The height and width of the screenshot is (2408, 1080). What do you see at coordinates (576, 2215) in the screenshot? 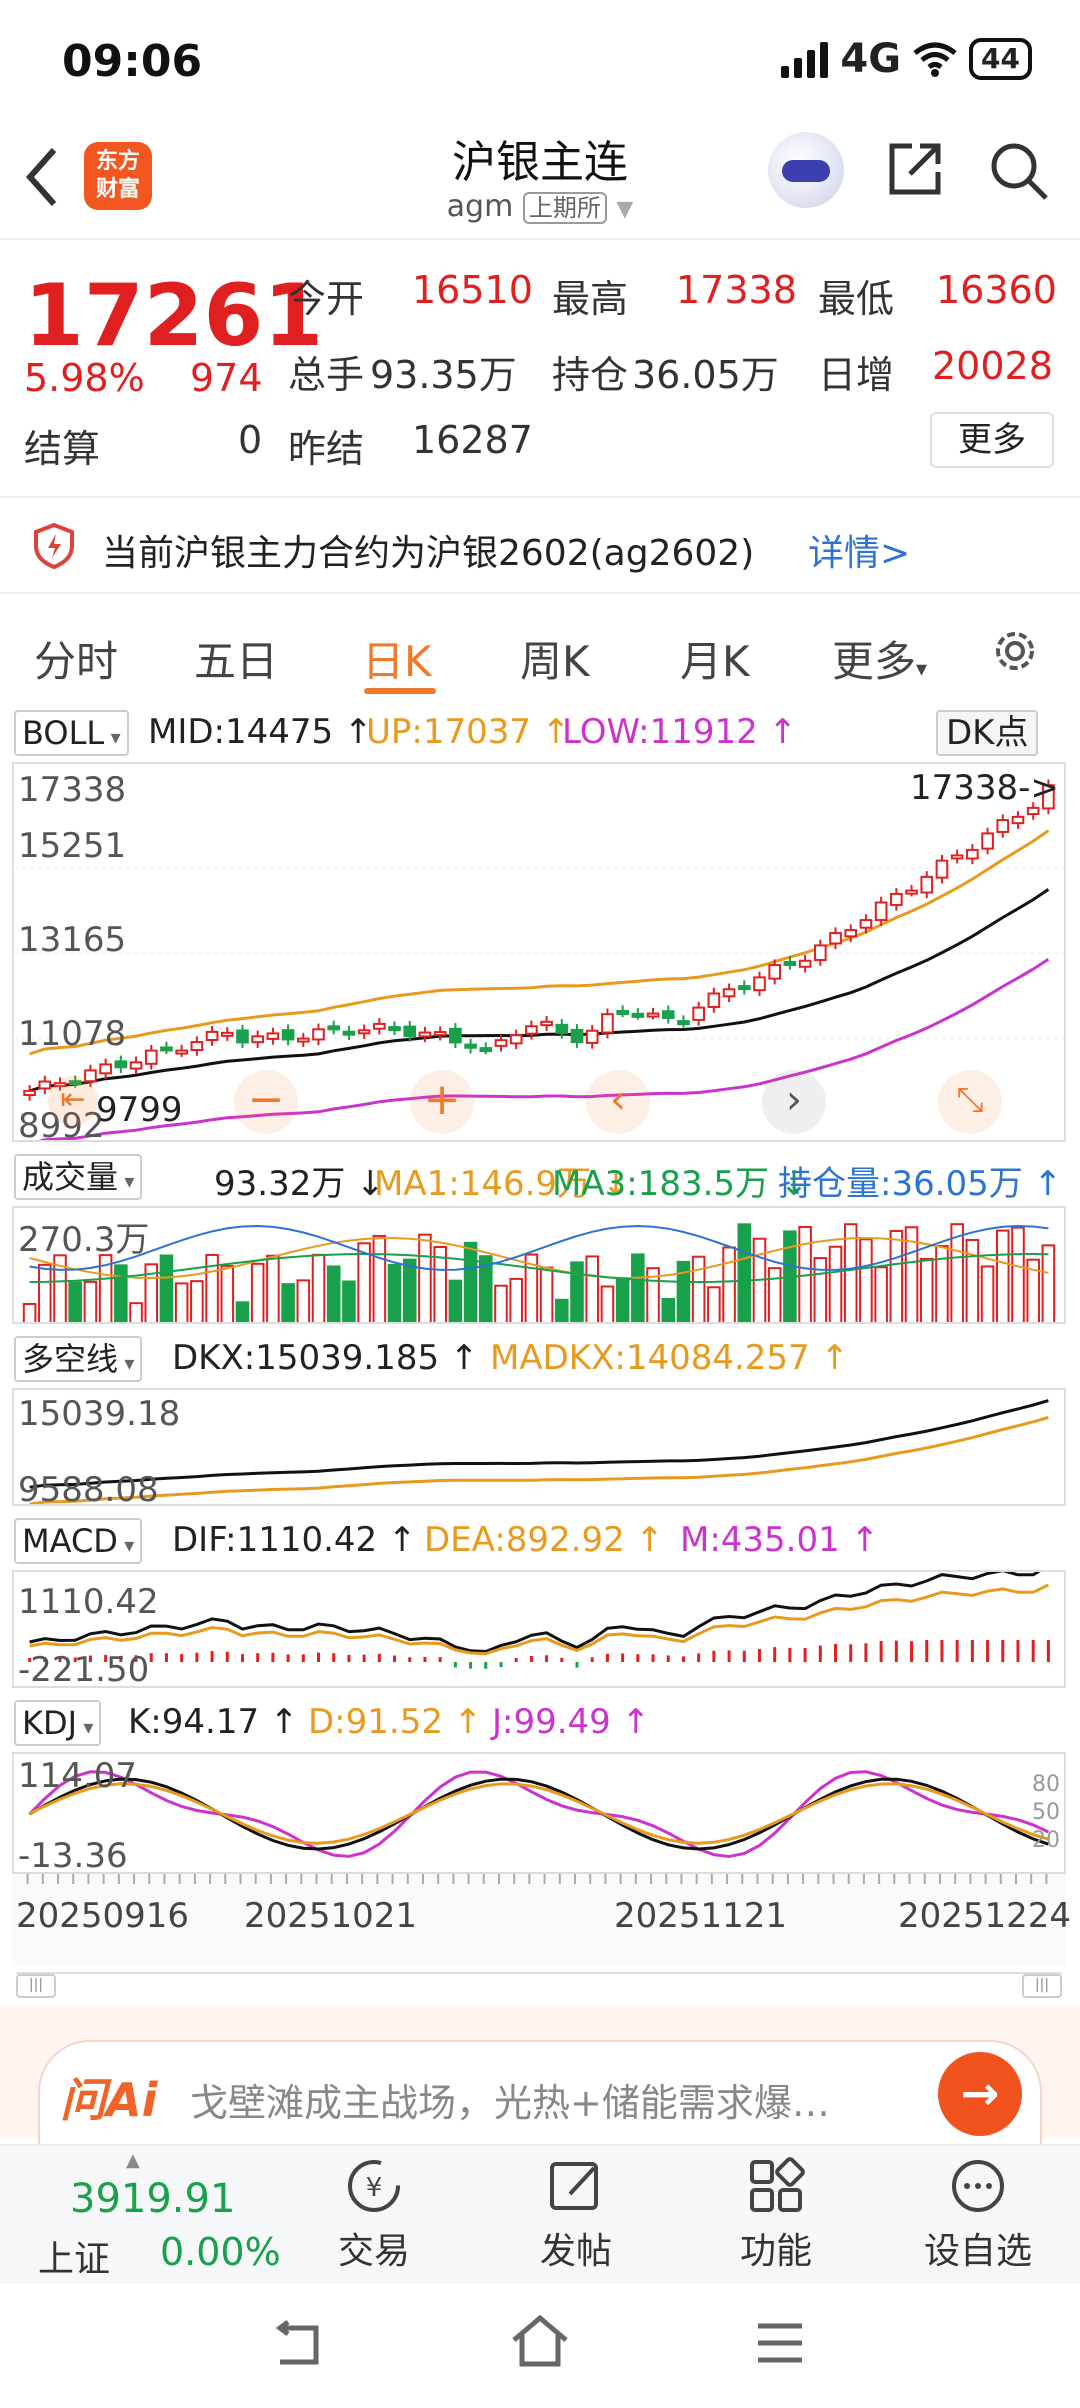
I see `nav-post: 发帖` at bounding box center [576, 2215].